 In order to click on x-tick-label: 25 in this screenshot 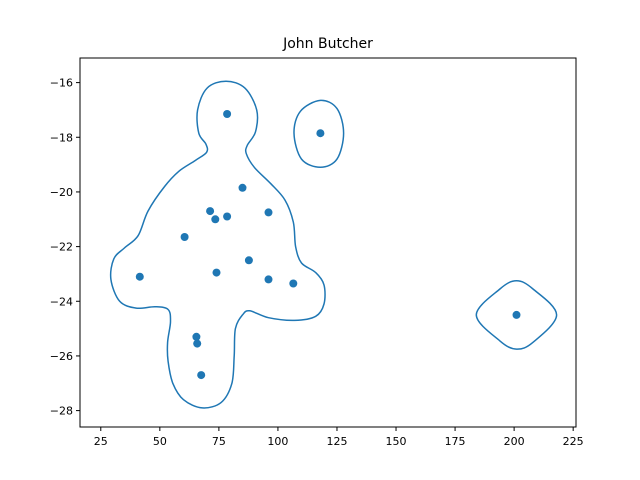, I will do `click(101, 441)`.